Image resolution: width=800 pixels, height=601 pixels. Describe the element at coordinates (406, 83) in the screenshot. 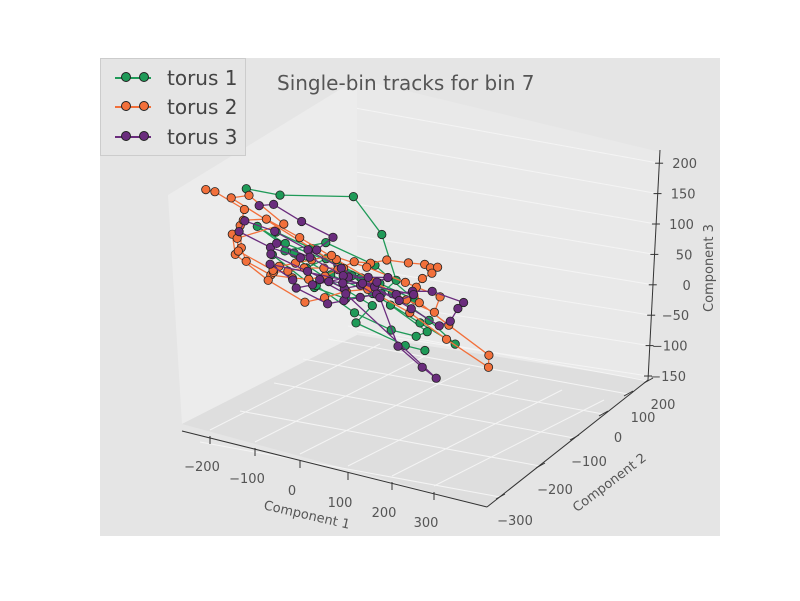

I see `chart-title: Single-bin tracks for bin 7` at that location.